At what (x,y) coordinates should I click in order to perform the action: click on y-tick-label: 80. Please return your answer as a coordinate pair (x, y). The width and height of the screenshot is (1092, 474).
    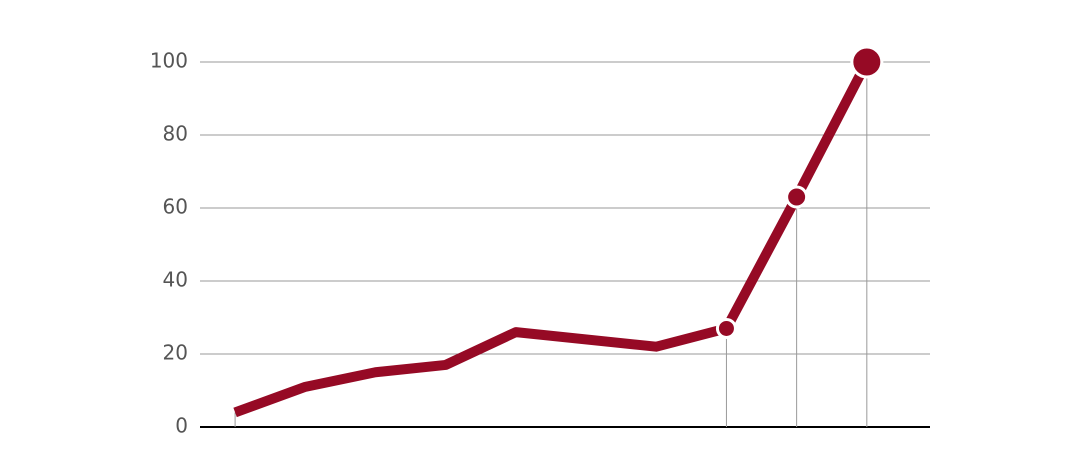
    Looking at the image, I should click on (175, 134).